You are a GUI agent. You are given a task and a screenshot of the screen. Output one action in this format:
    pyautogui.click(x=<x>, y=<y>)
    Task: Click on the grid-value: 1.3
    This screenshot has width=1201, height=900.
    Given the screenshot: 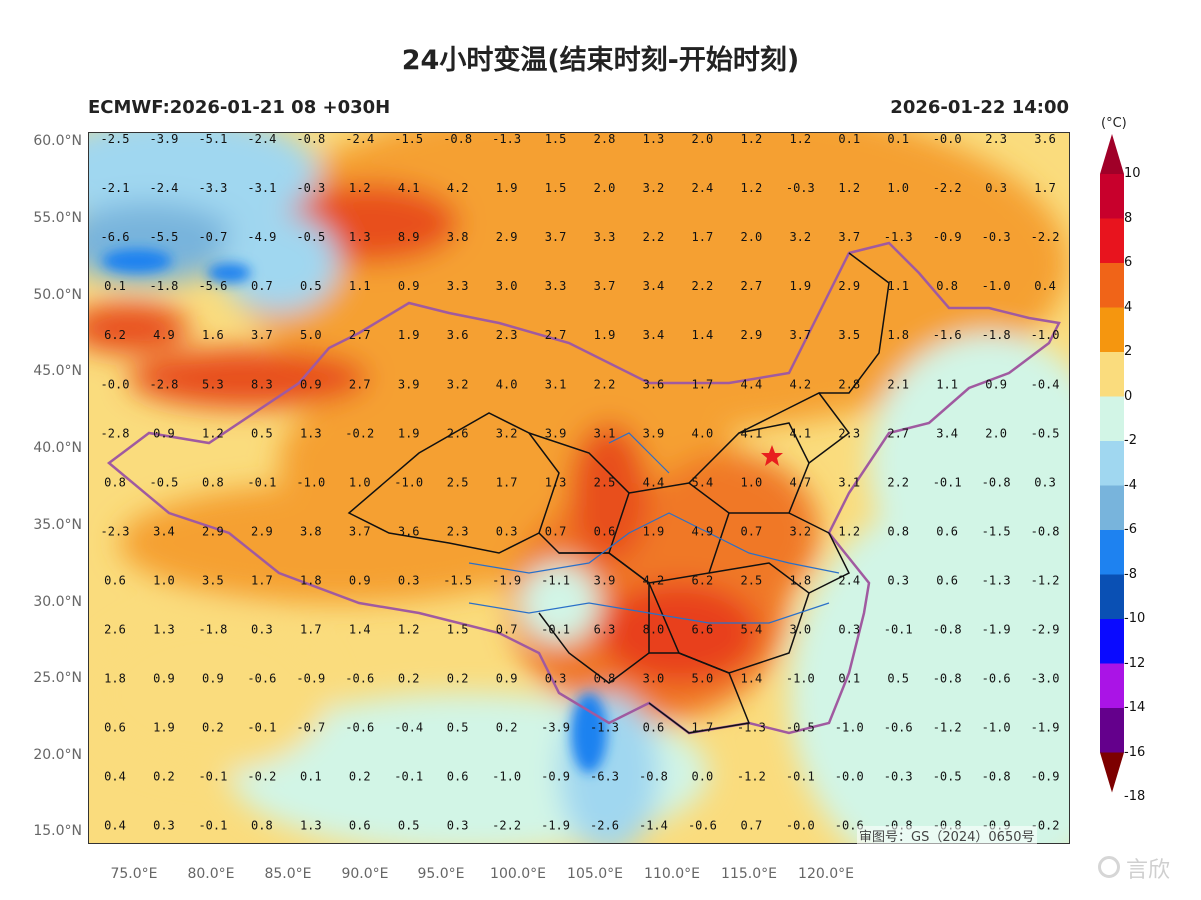 What is the action you would take?
    pyautogui.click(x=360, y=237)
    